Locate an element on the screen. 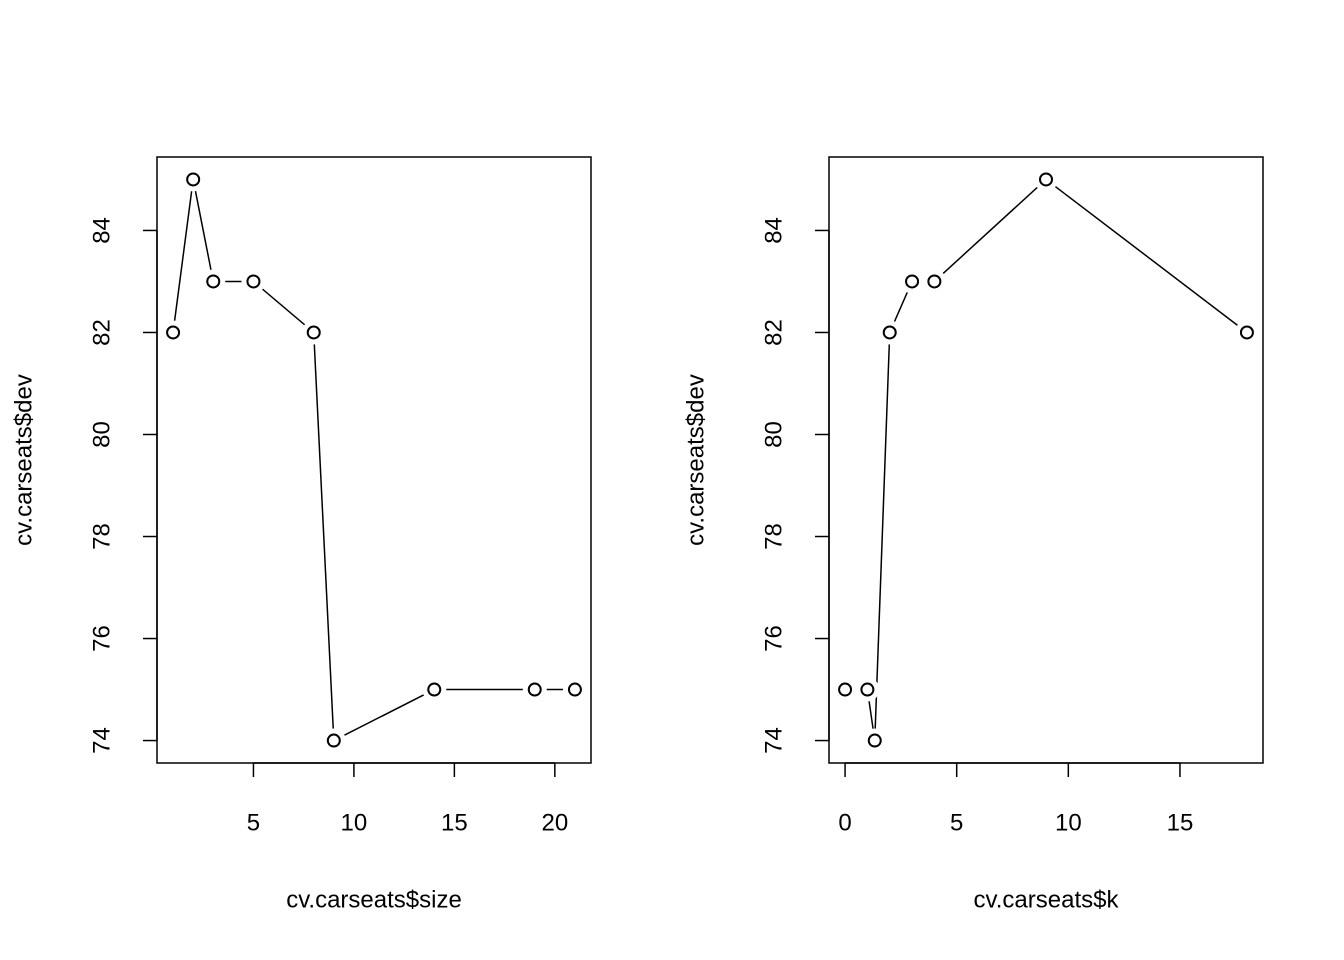  x-tick-label: 20 is located at coordinates (554, 822).